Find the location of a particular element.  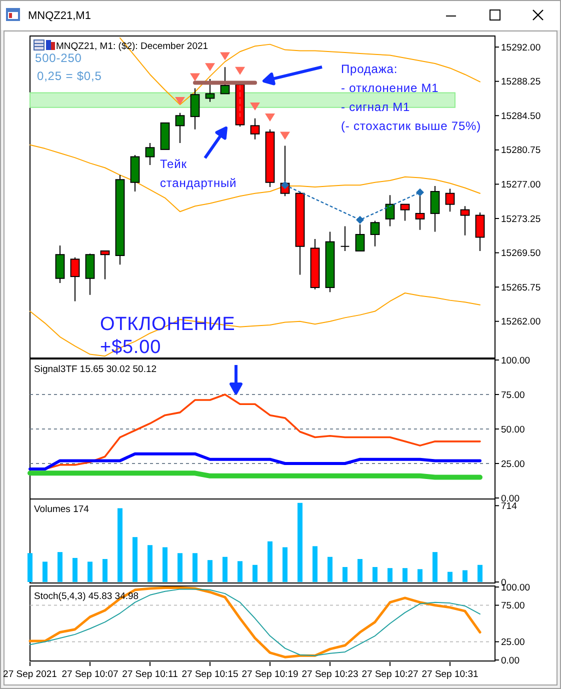

chart-title: Signal3TF 15.65 30.02 50.12 is located at coordinates (95, 369).